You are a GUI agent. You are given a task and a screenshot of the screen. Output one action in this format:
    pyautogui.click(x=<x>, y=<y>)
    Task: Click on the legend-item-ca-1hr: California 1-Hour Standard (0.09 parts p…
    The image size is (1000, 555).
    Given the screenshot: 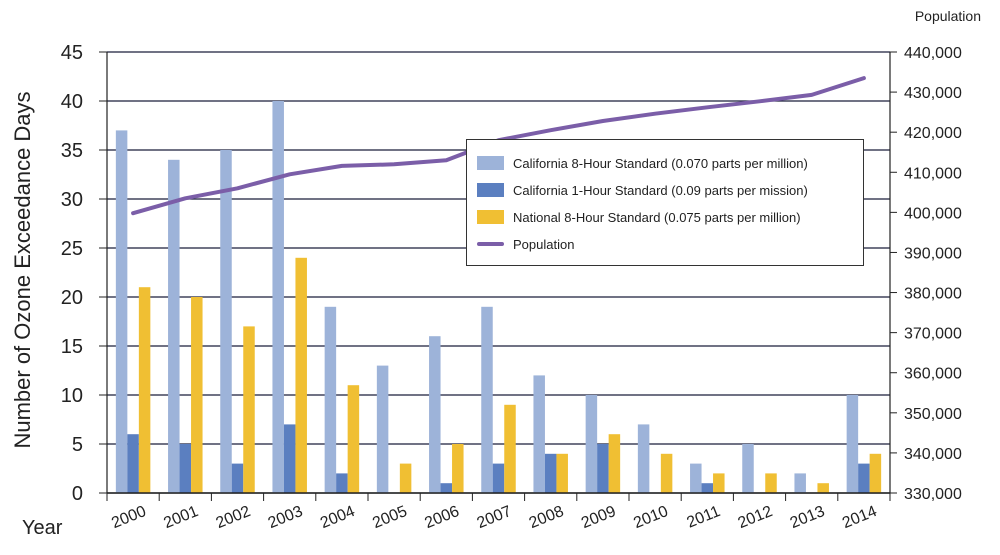 What is the action you would take?
    pyautogui.click(x=642, y=190)
    